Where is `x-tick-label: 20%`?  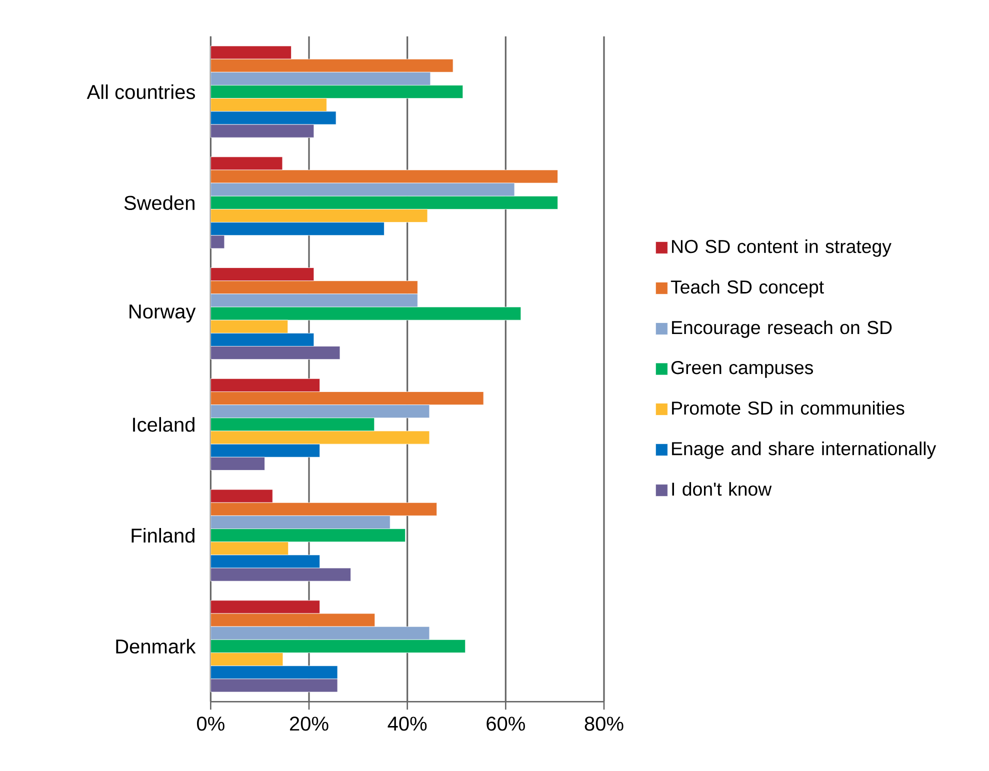
x-tick-label: 20% is located at coordinates (309, 723).